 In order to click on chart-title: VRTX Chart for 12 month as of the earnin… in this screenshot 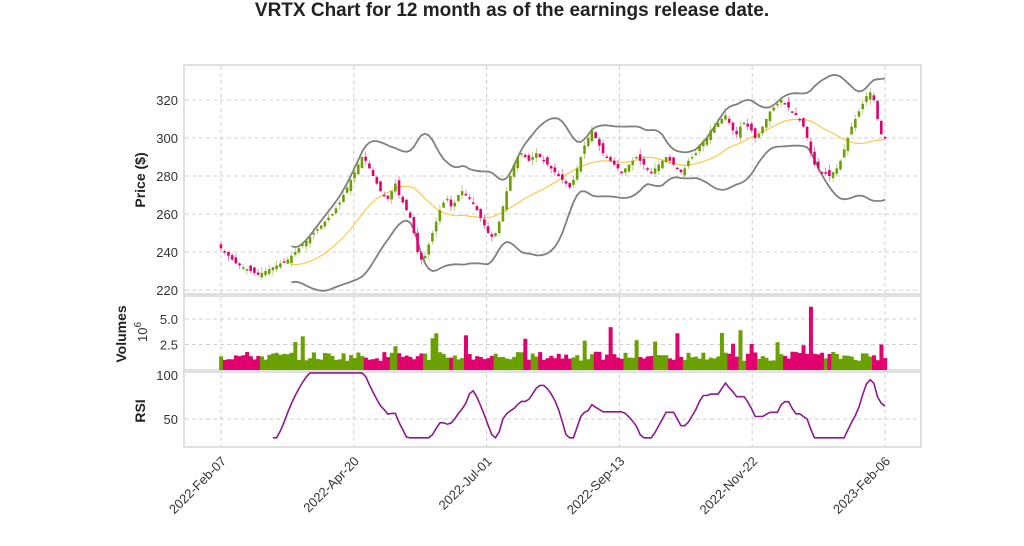, I will do `click(512, 10)`.